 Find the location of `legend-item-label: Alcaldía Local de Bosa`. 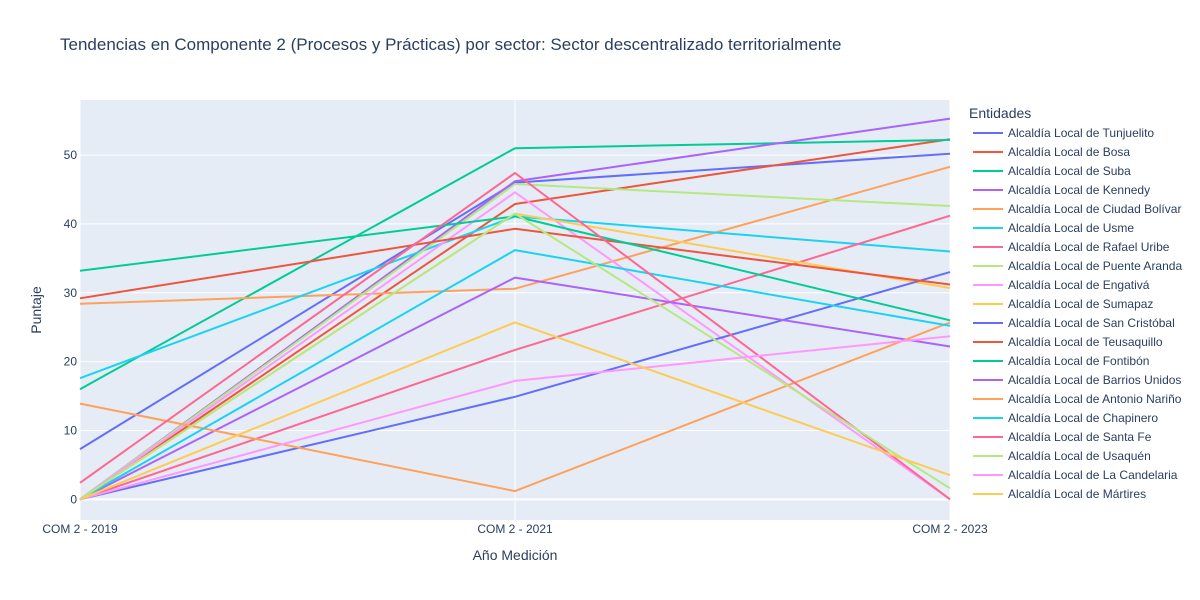

legend-item-label: Alcaldía Local de Bosa is located at coordinates (1069, 152).